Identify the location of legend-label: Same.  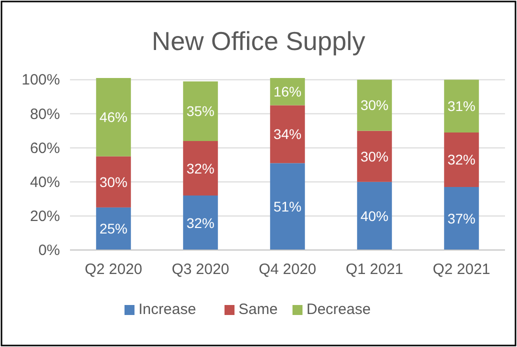
(258, 309).